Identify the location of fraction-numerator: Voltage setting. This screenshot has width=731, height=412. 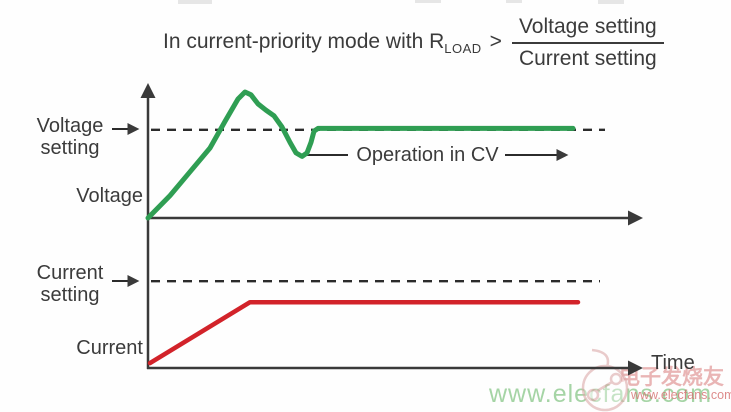
(587, 29).